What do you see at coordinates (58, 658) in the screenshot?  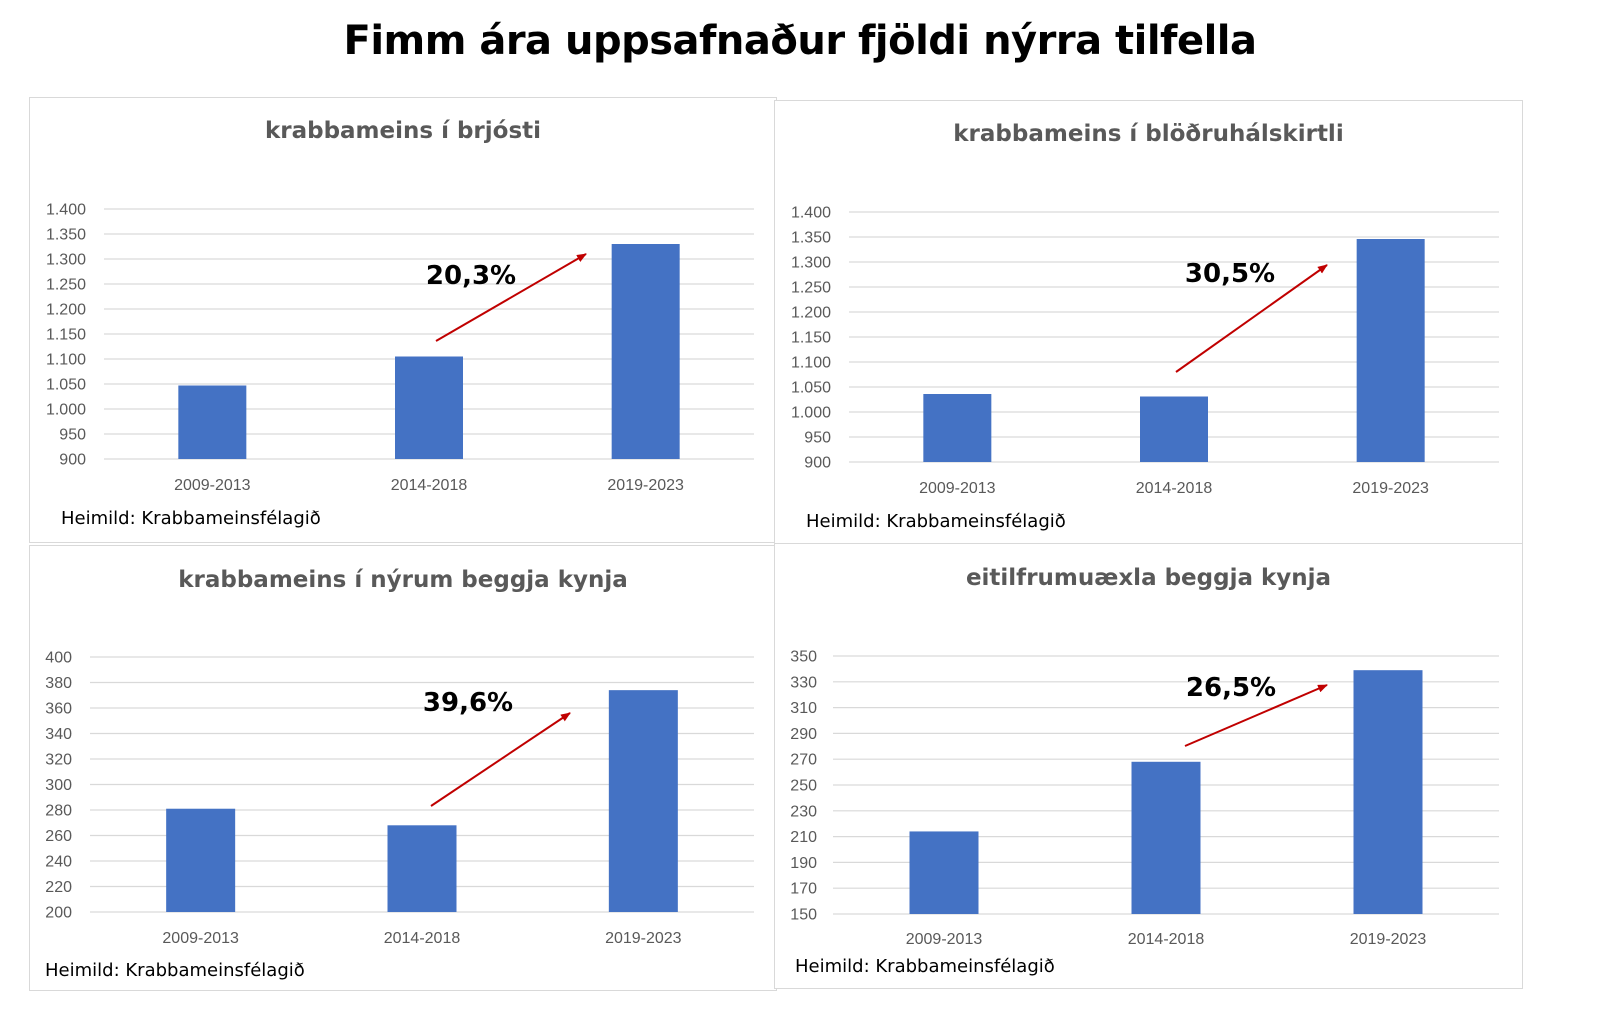 I see `y-tick-label: 400` at bounding box center [58, 658].